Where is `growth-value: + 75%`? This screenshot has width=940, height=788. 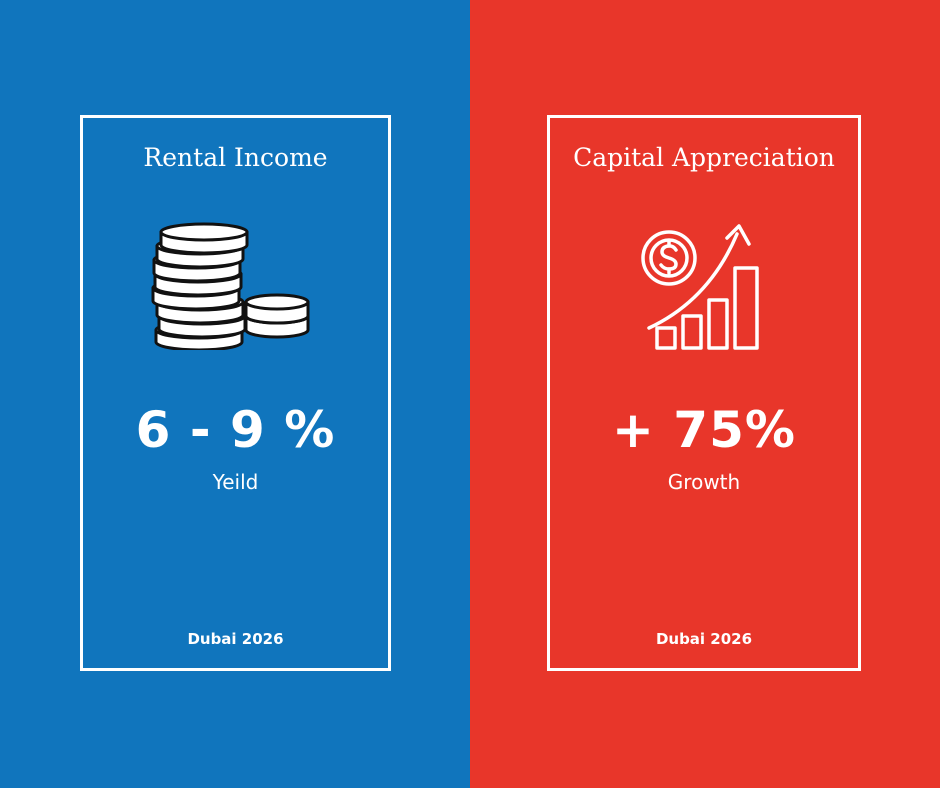 growth-value: + 75% is located at coordinates (704, 430).